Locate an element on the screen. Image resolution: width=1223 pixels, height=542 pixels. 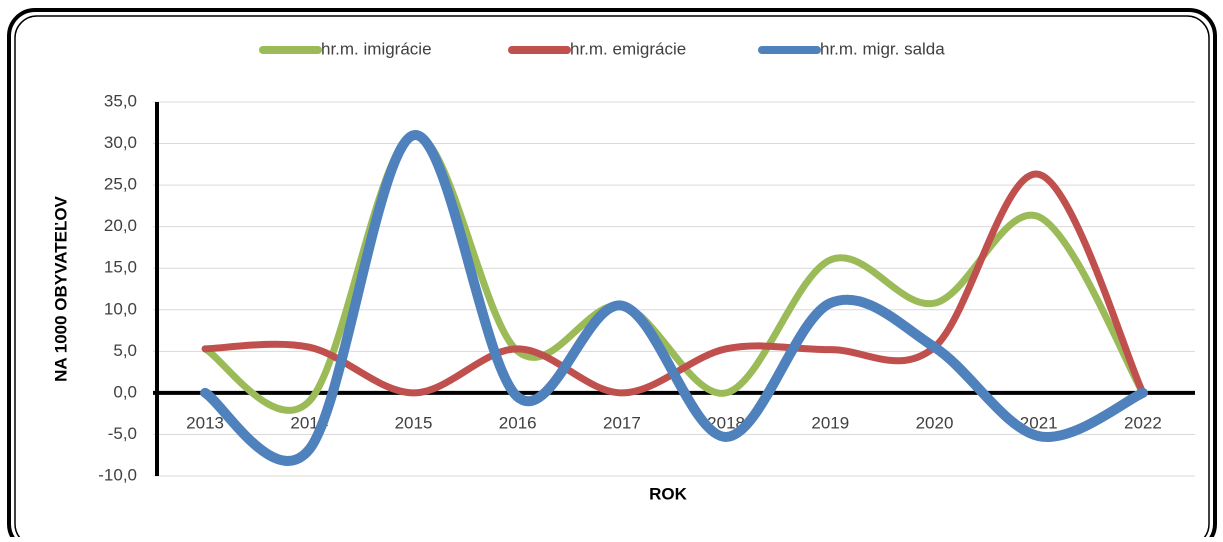
y-tick-label: 15,0 is located at coordinates (120, 267).